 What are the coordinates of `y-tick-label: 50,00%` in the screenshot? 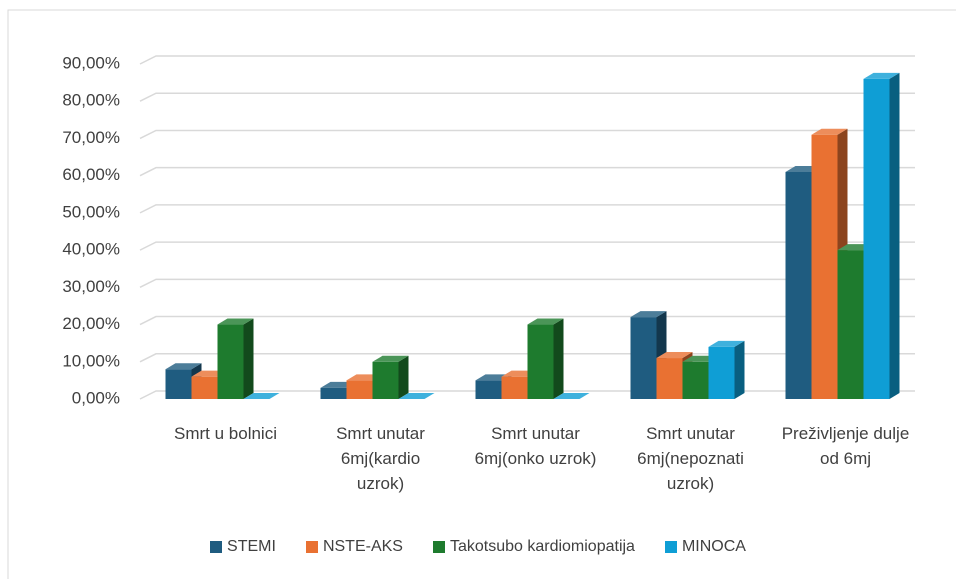 It's located at (91, 211).